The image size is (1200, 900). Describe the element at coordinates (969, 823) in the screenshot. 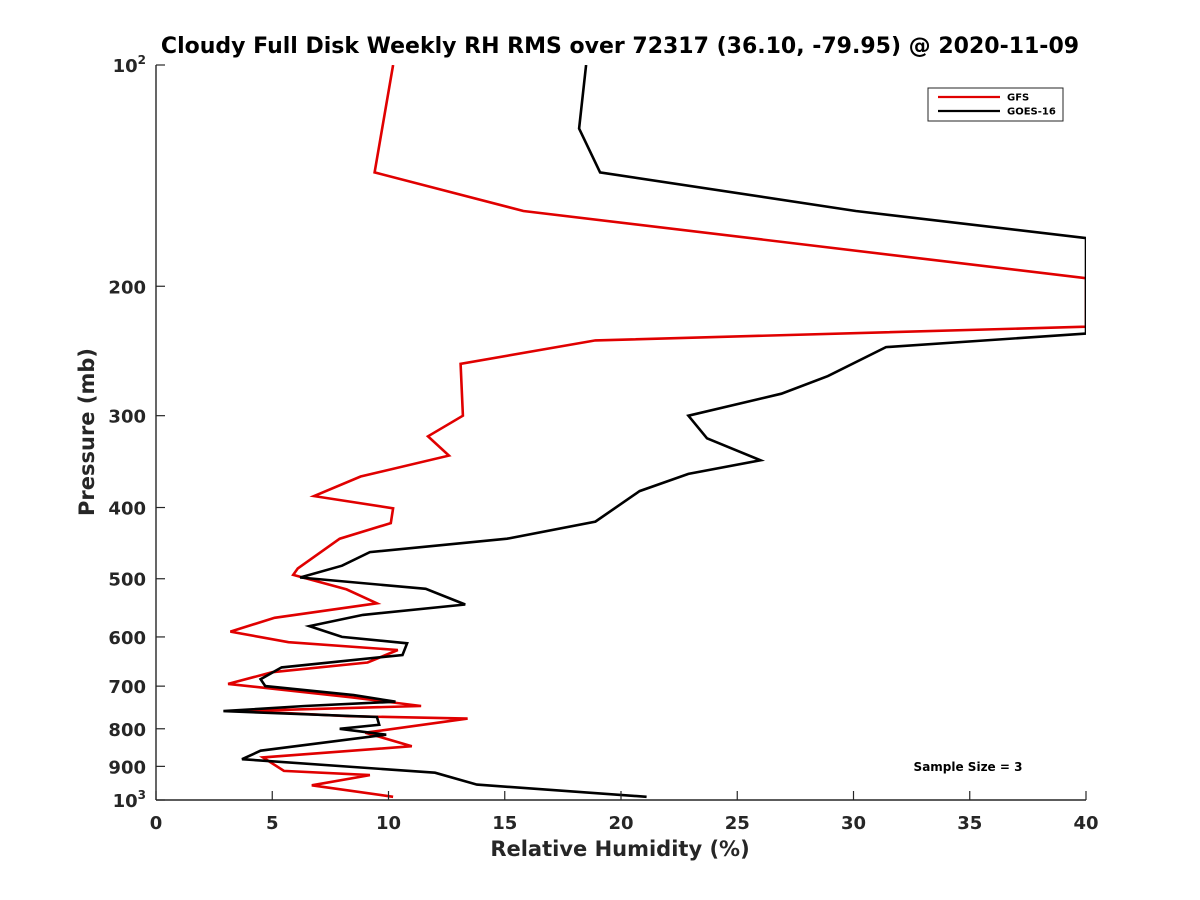

I see `x-tick-label: 35` at that location.